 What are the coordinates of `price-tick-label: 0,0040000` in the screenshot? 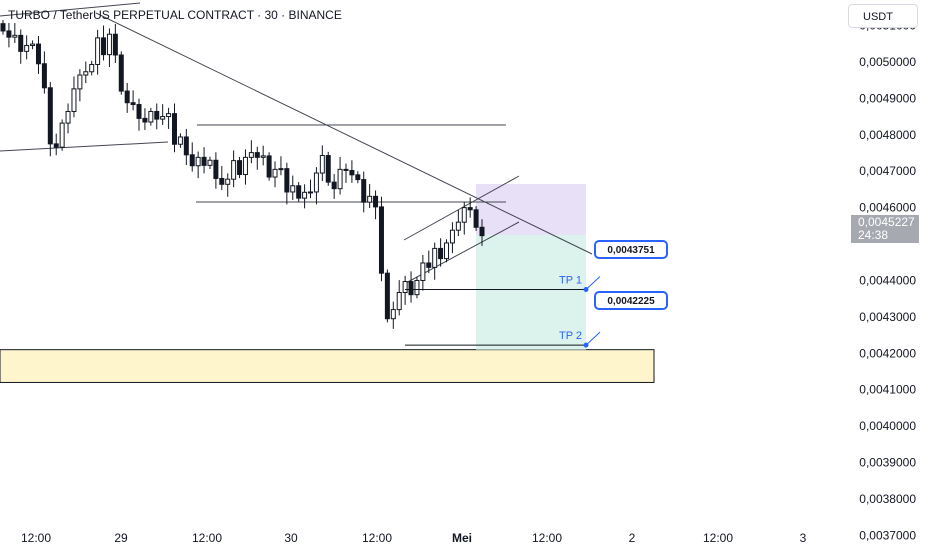 It's located at (887, 426).